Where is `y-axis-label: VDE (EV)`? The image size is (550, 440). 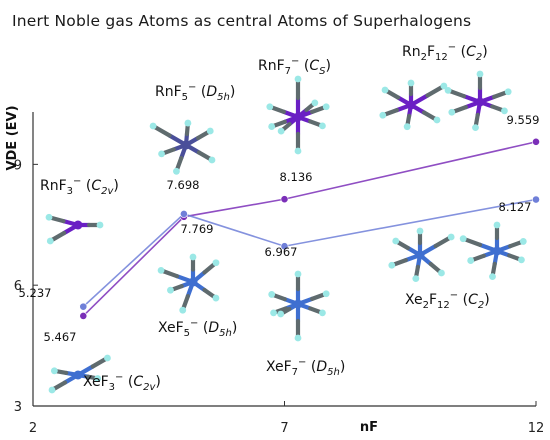
y-axis-label: VDE (EV) is located at coordinates (12, 137).